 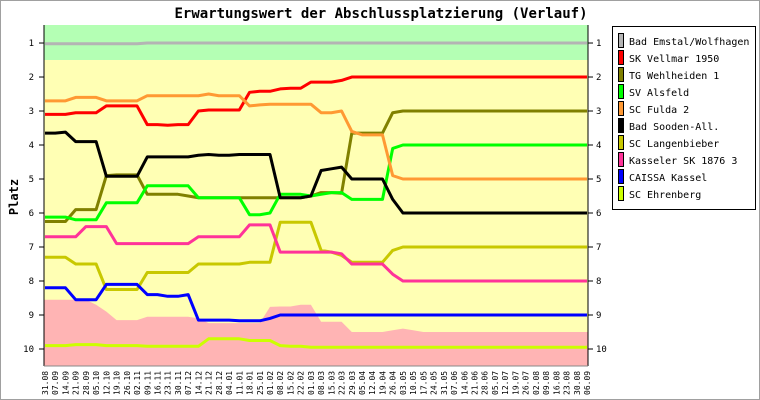 I want to click on x-tick-label: 10.05, so click(x=413, y=383).